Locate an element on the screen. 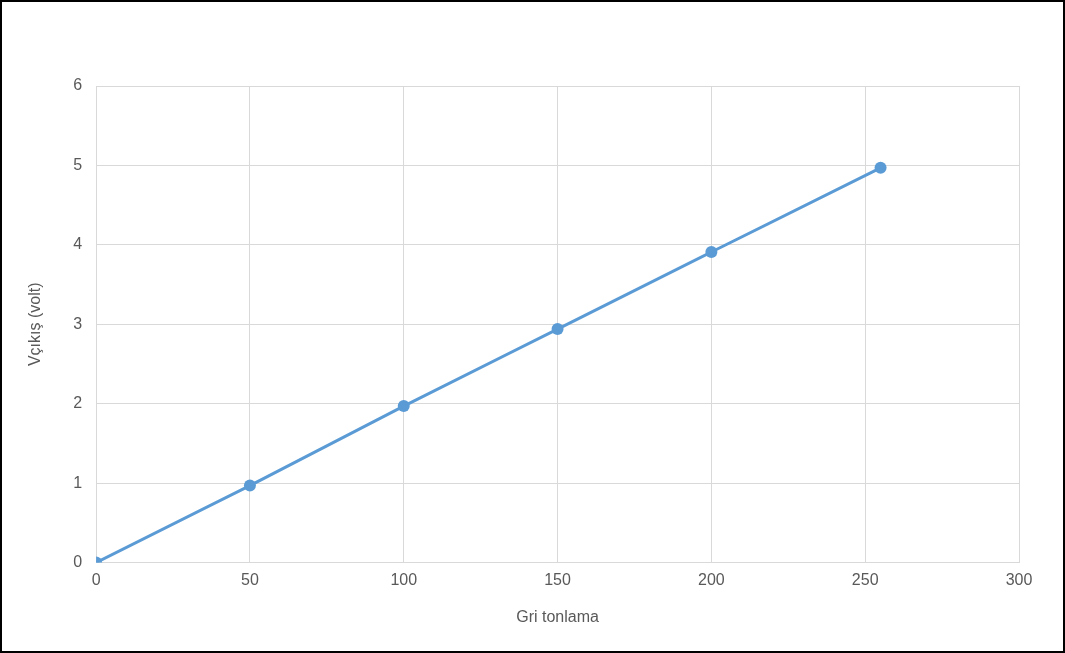 This screenshot has width=1065, height=653. y-tick-label: 0 is located at coordinates (78, 562).